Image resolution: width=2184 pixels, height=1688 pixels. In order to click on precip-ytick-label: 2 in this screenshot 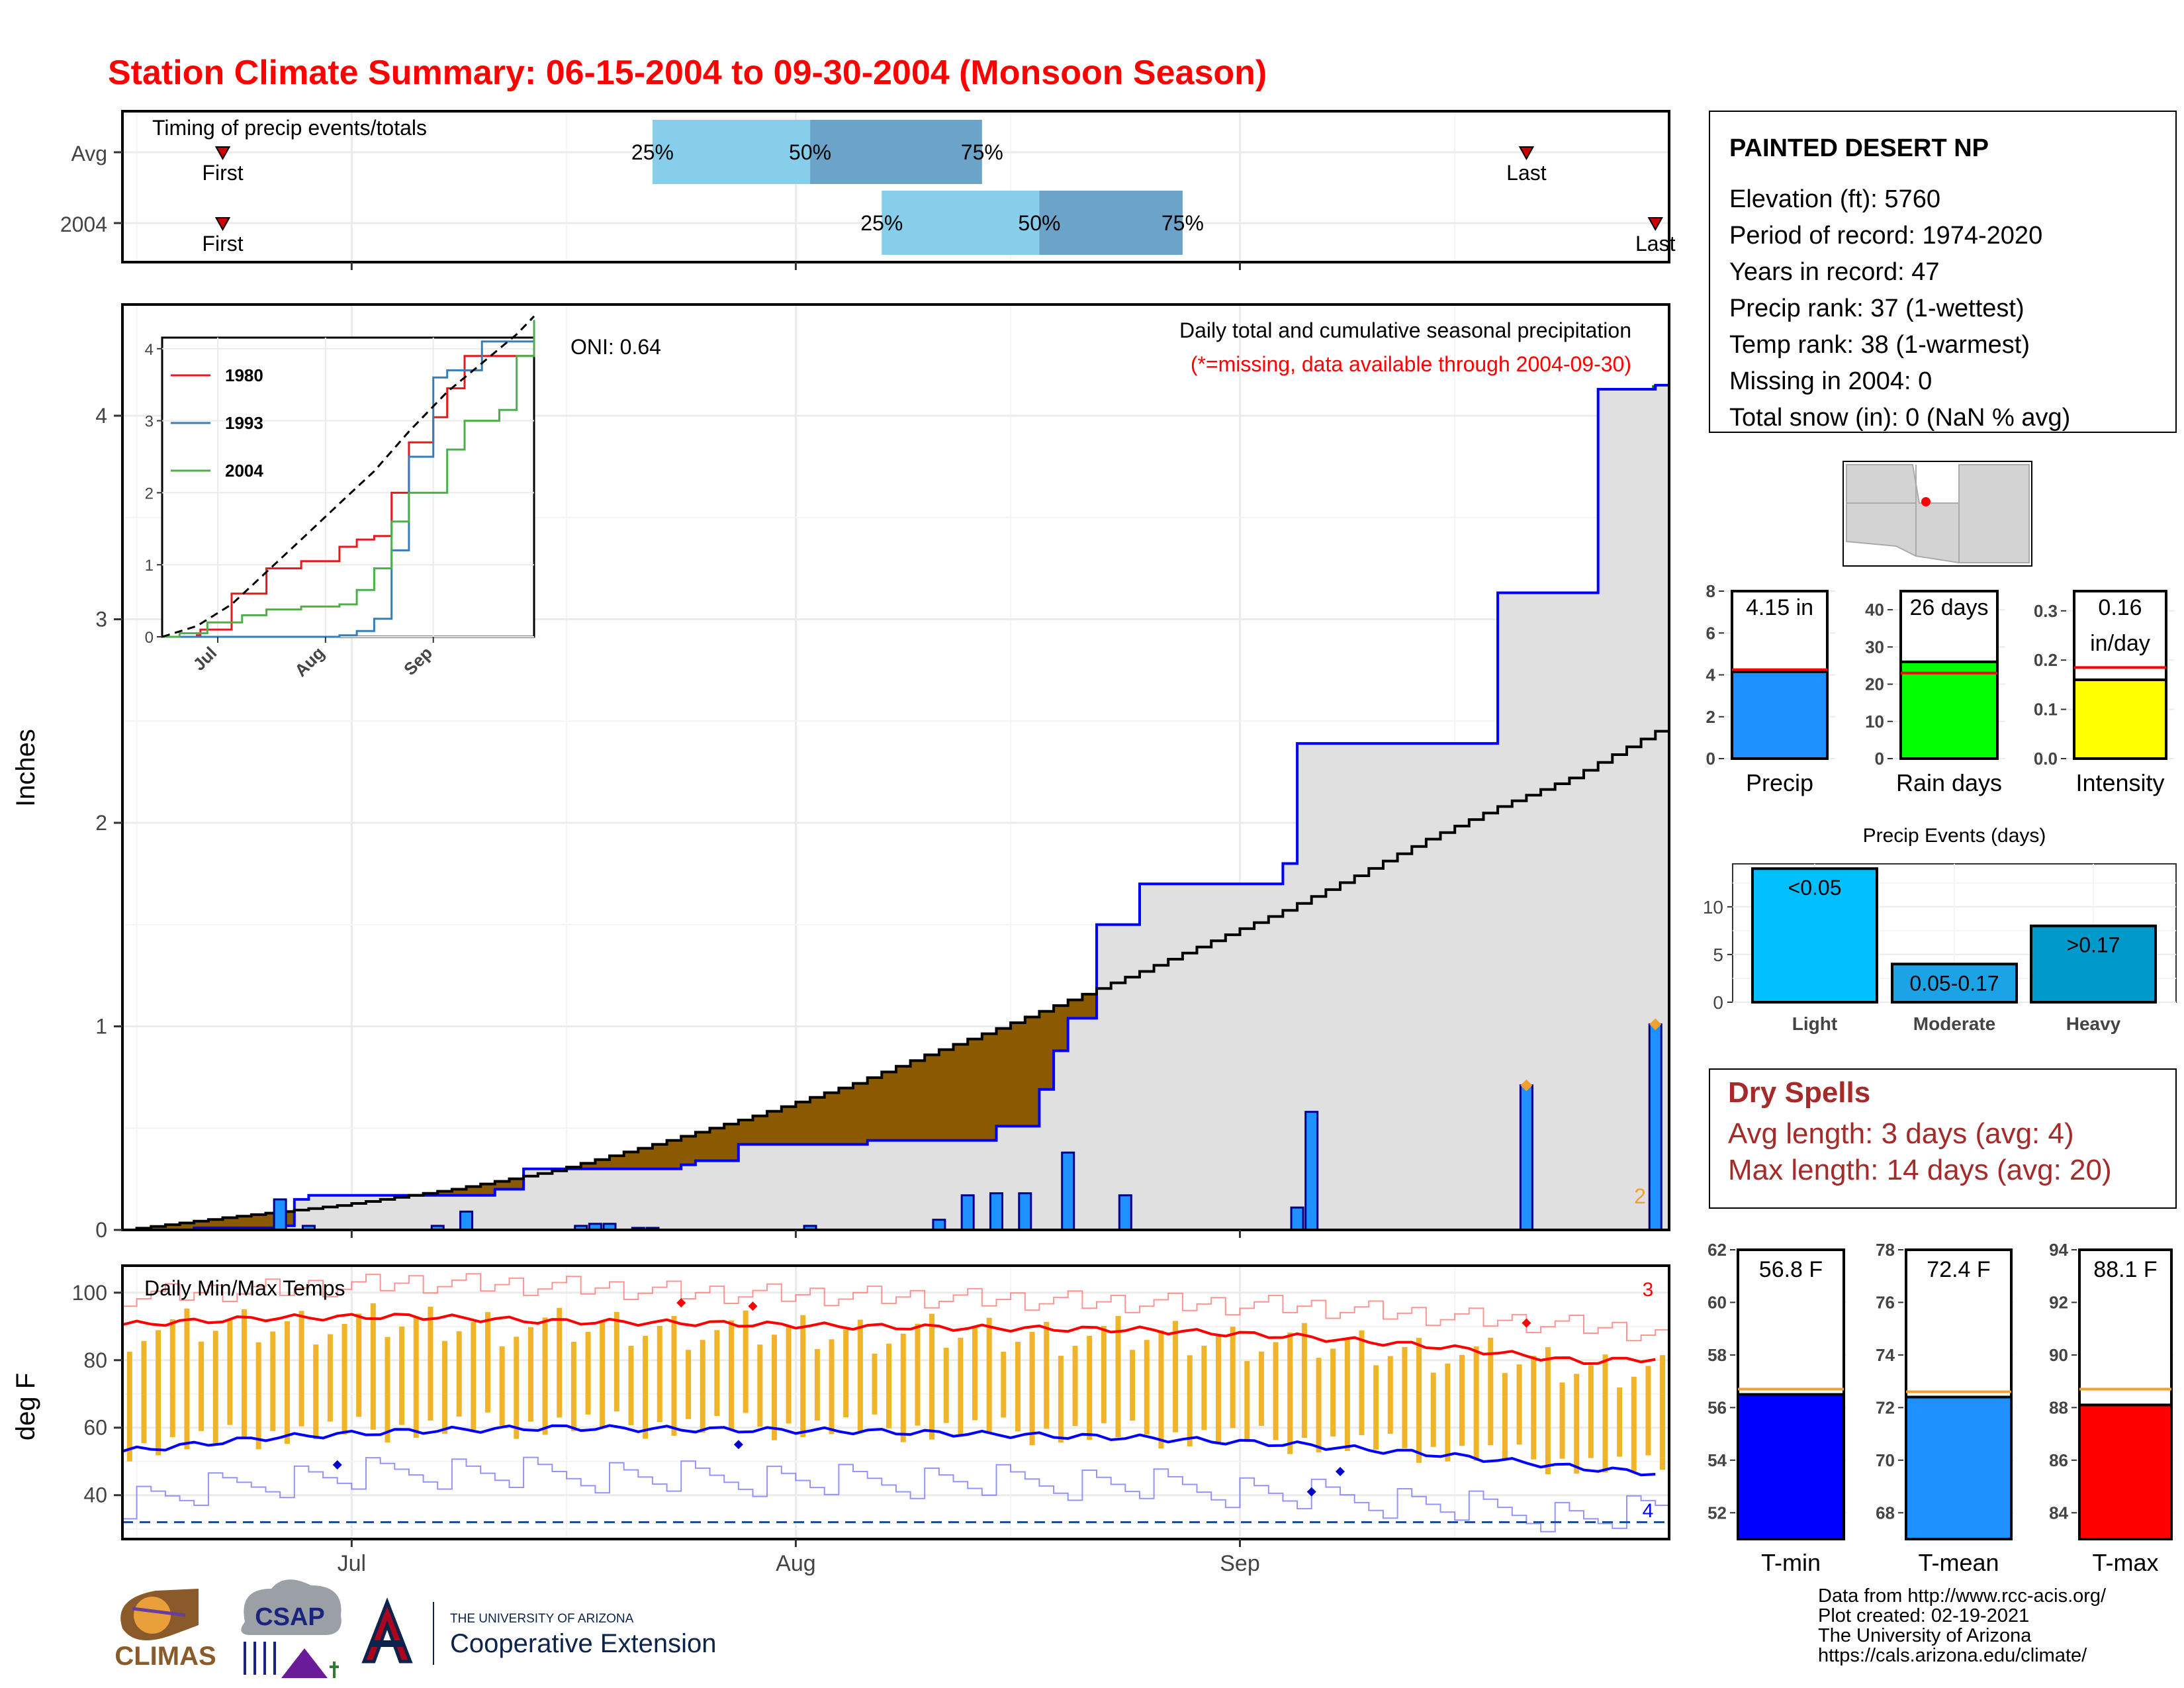, I will do `click(101, 823)`.